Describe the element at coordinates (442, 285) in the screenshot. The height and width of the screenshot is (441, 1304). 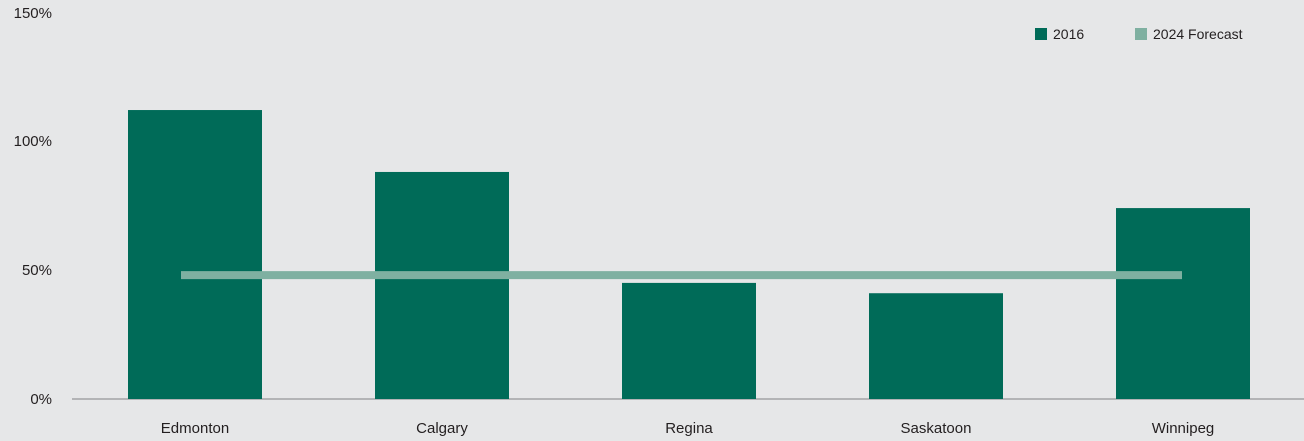
I see `bar-calgary` at that location.